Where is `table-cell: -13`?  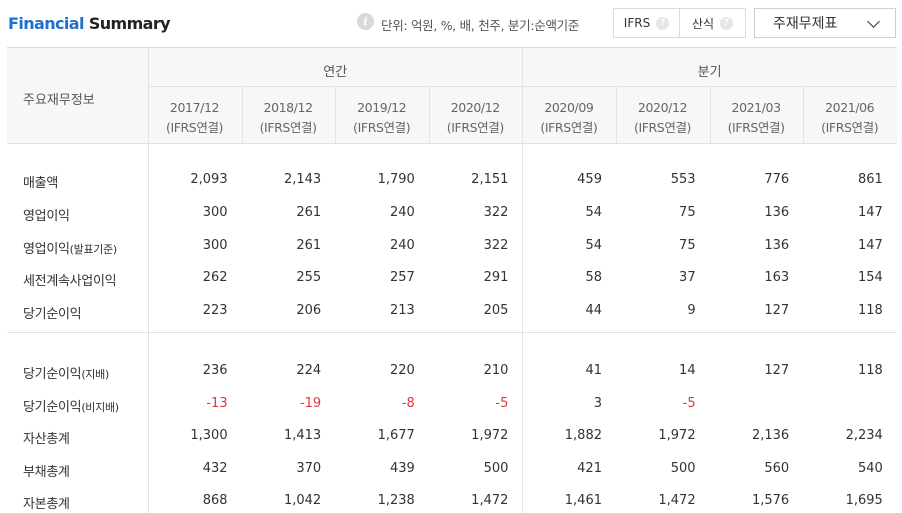 table-cell: -13 is located at coordinates (217, 403).